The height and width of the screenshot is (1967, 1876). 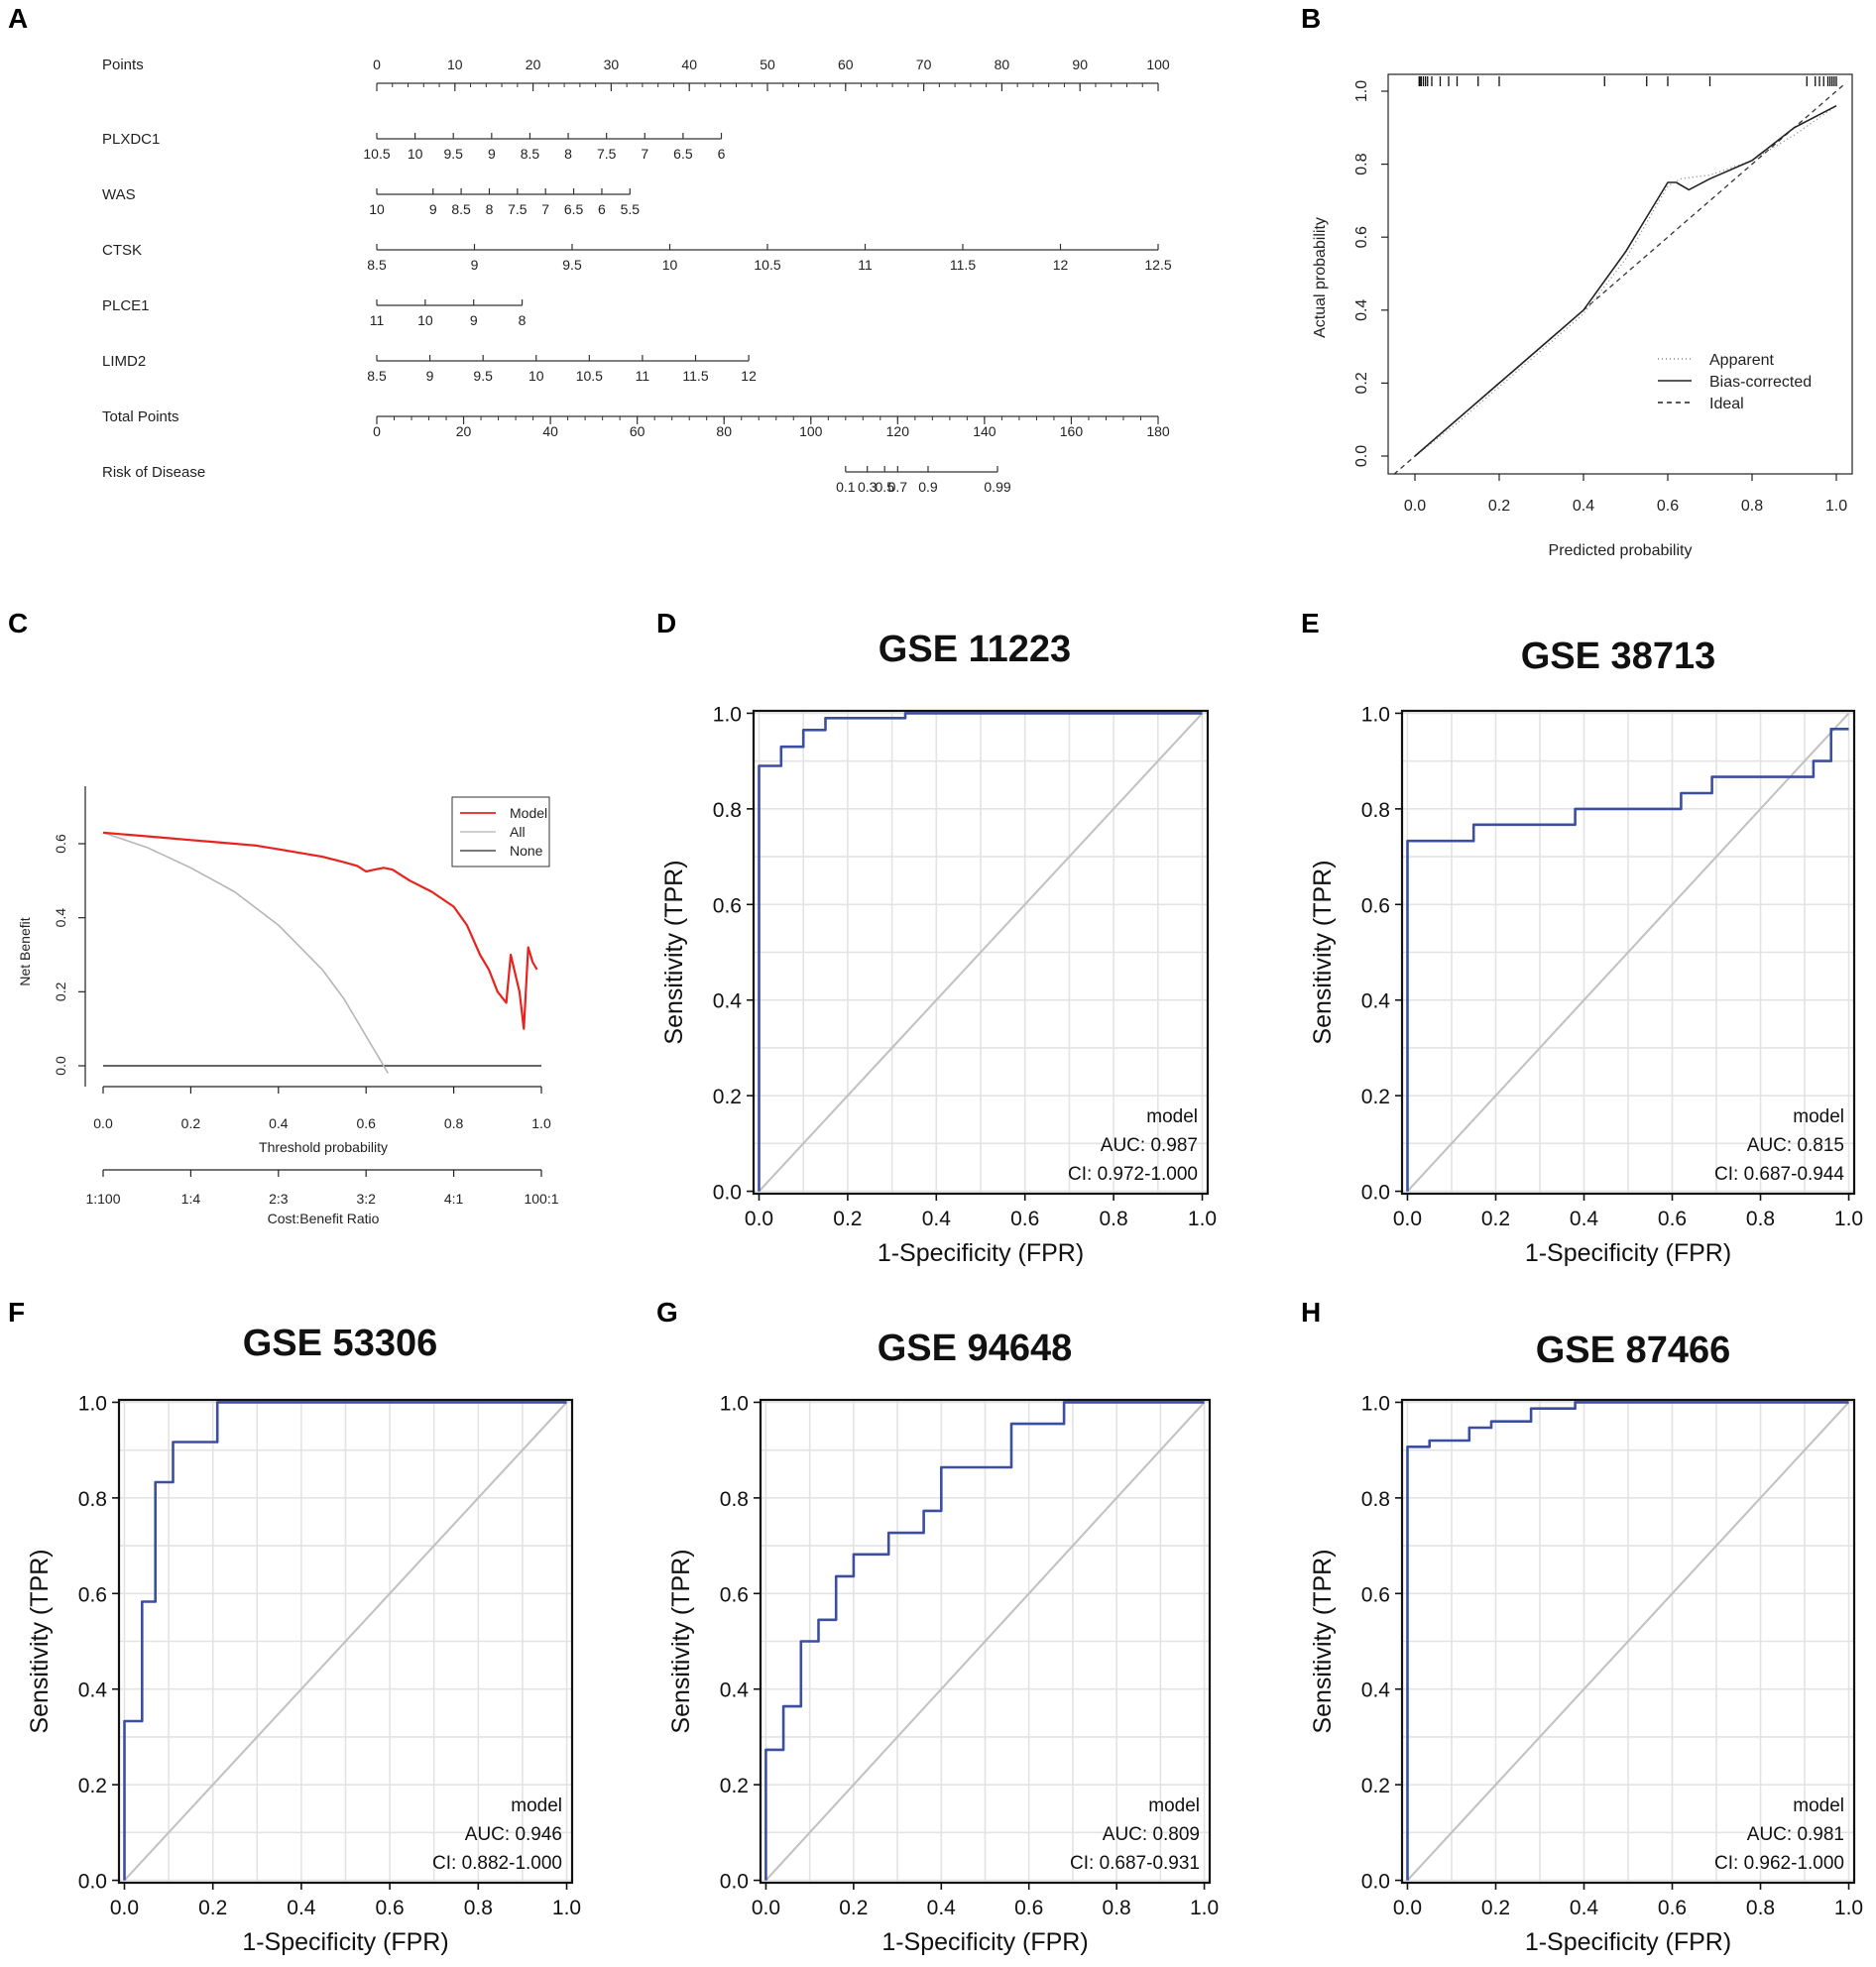 What do you see at coordinates (1618, 656) in the screenshot?
I see `roc-title: GSE 38713` at bounding box center [1618, 656].